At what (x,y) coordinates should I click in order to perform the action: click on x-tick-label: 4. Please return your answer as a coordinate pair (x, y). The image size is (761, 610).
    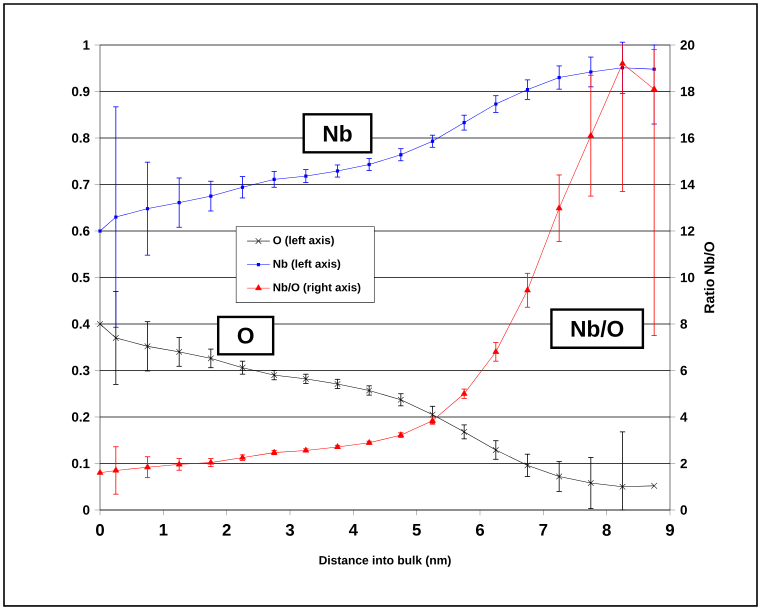
    Looking at the image, I should click on (353, 530).